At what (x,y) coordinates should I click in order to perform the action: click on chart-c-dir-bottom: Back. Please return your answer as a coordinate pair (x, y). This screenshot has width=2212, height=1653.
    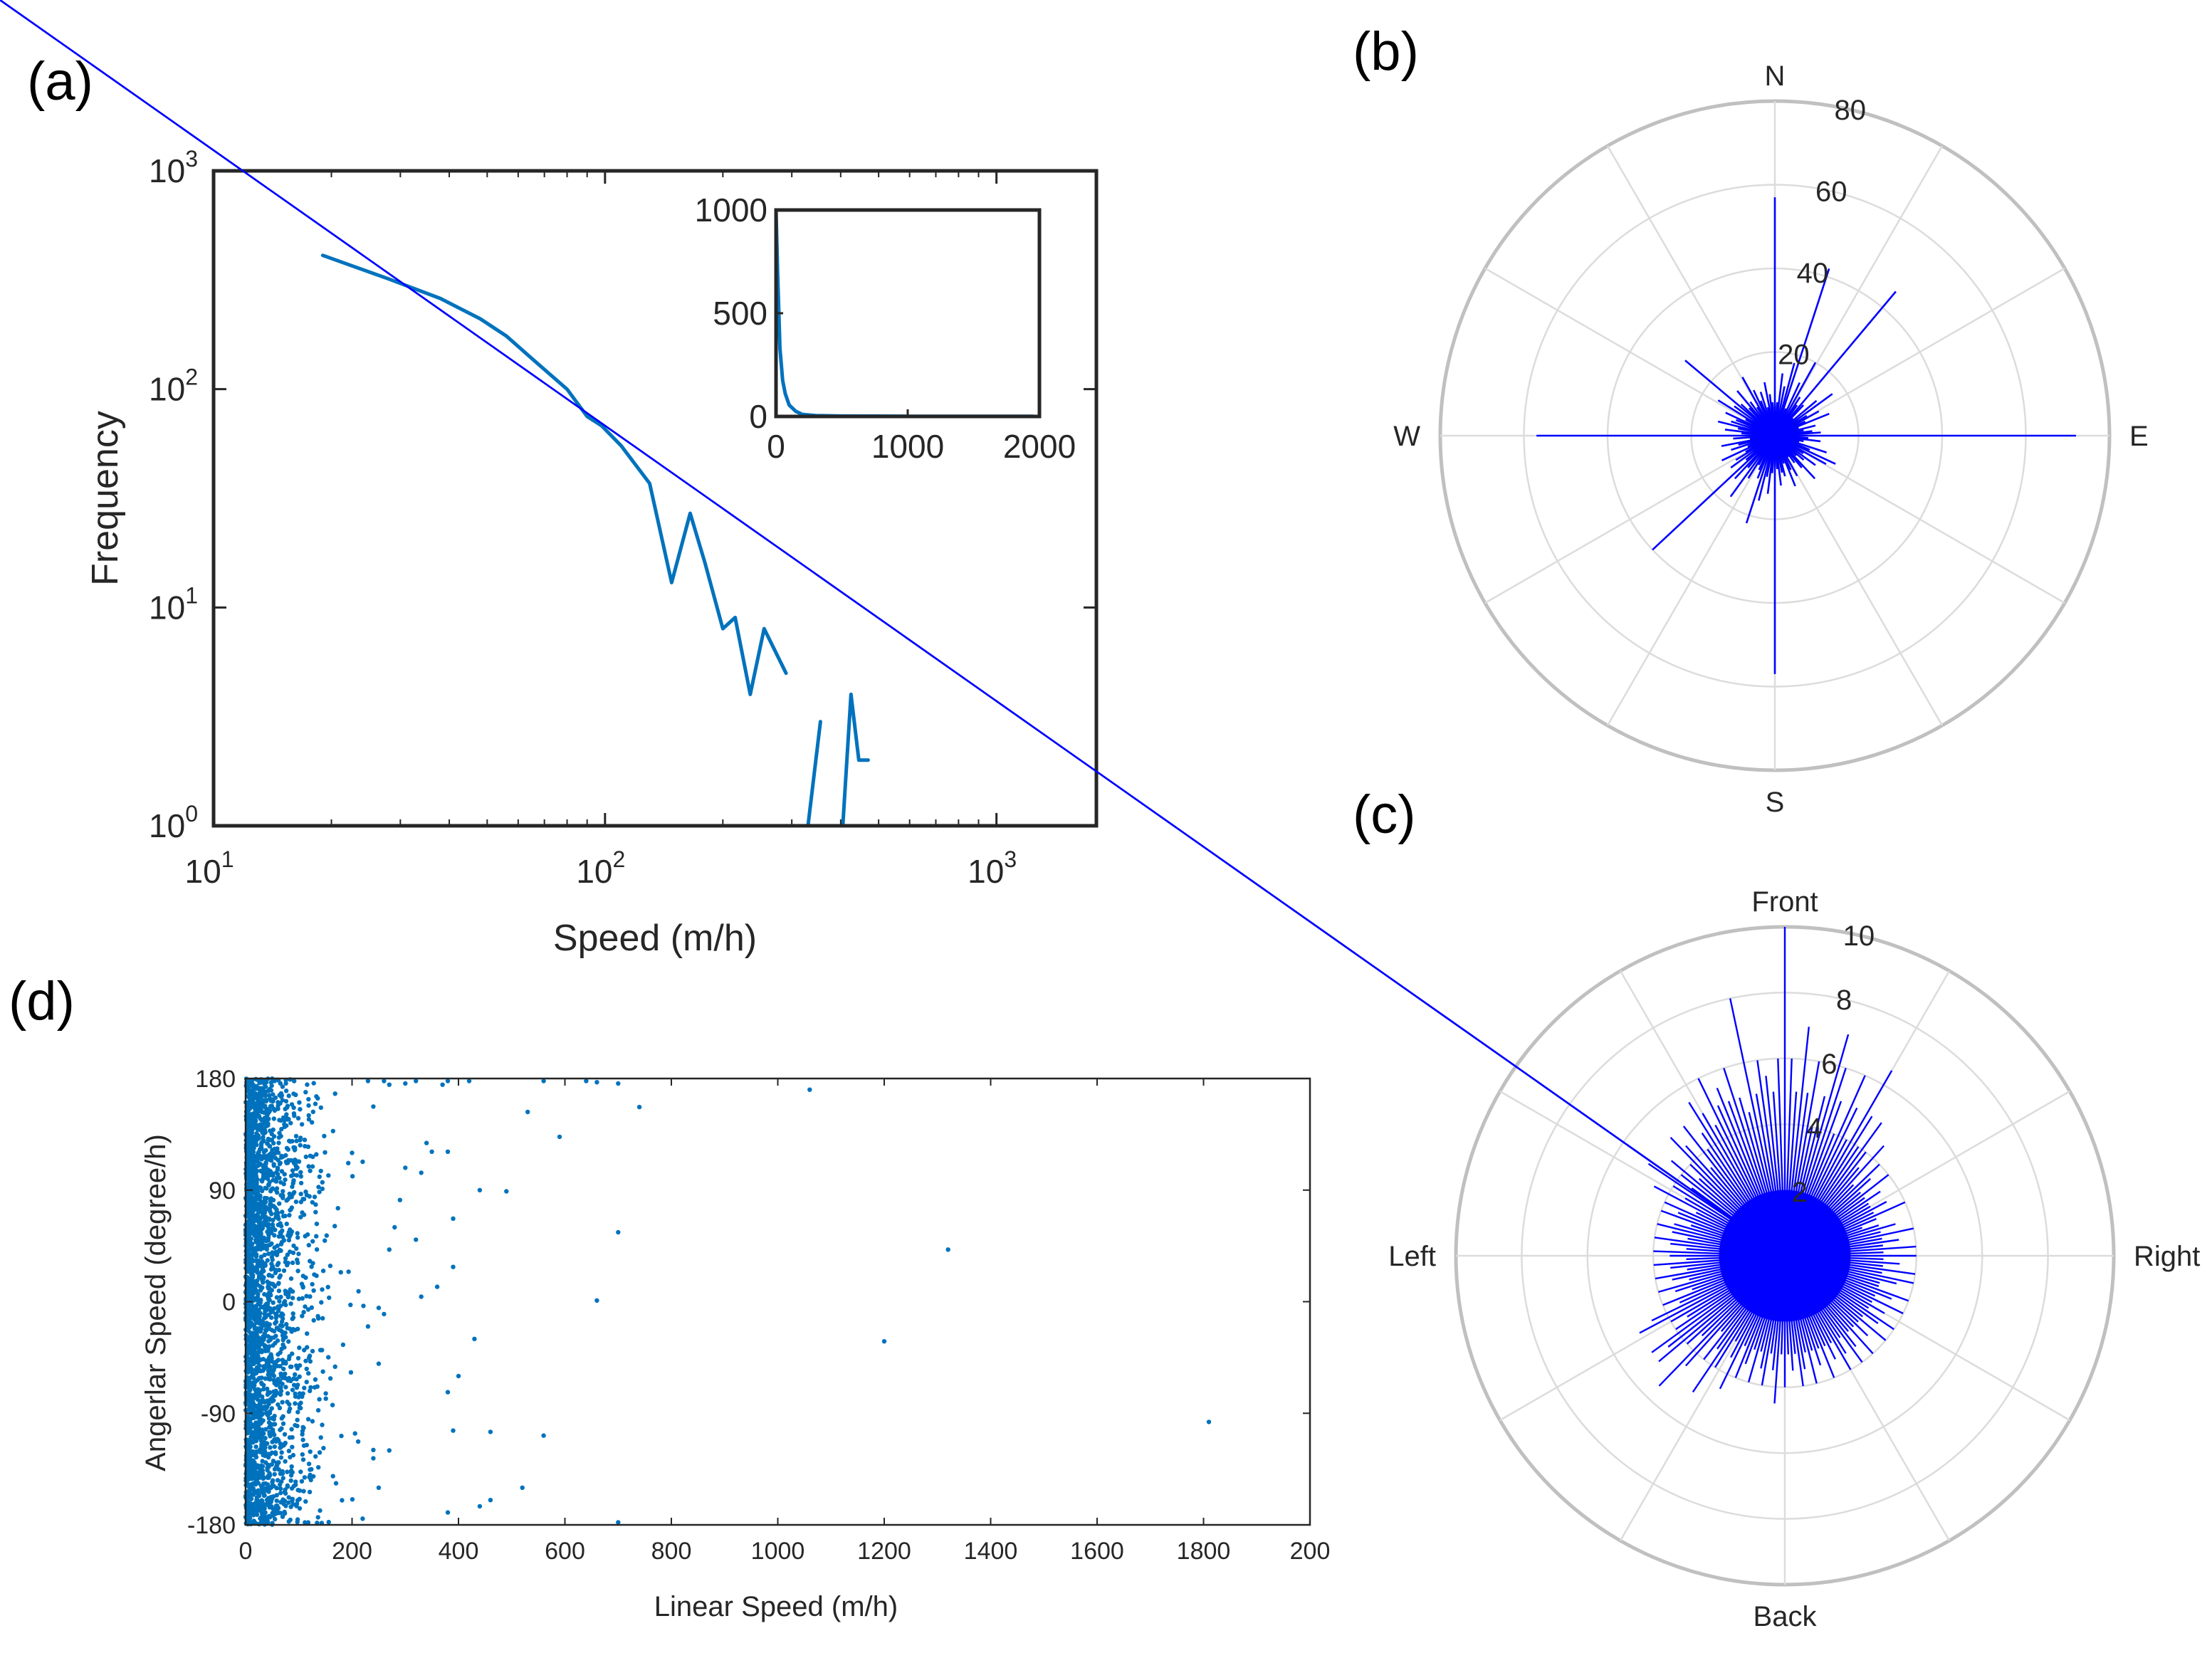
    Looking at the image, I should click on (1786, 1616).